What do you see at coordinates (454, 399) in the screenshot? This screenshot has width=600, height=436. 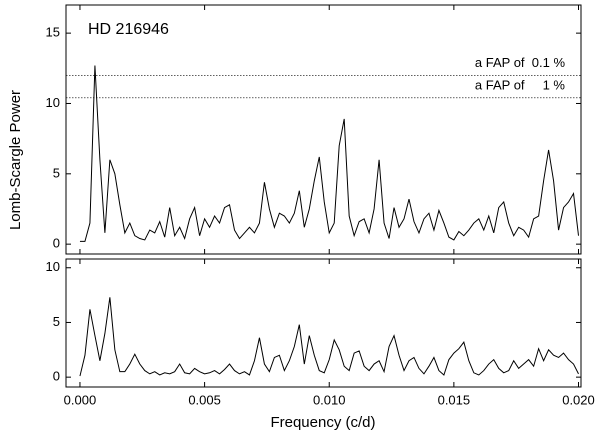 I see `x-tick-label: 0.015` at bounding box center [454, 399].